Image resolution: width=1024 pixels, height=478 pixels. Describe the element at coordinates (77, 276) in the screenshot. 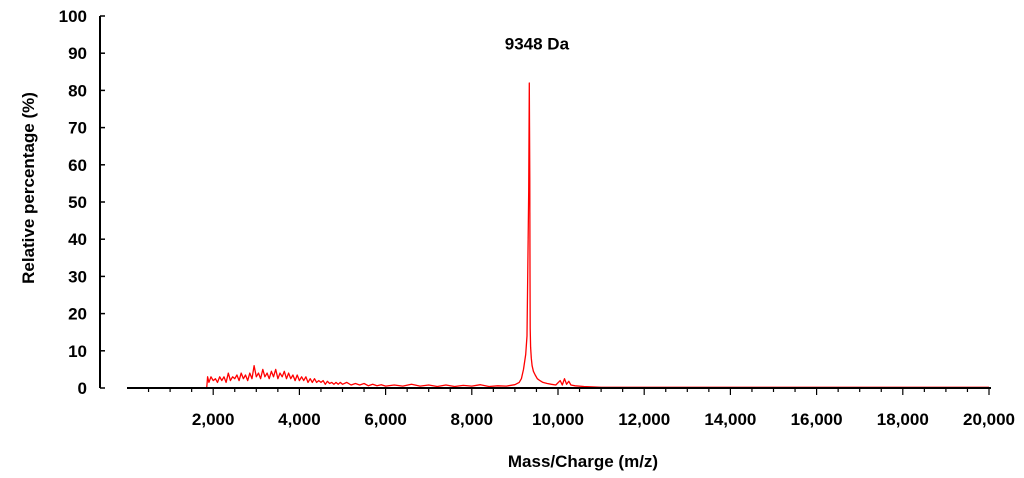

I see `y-tick-label: 30` at that location.